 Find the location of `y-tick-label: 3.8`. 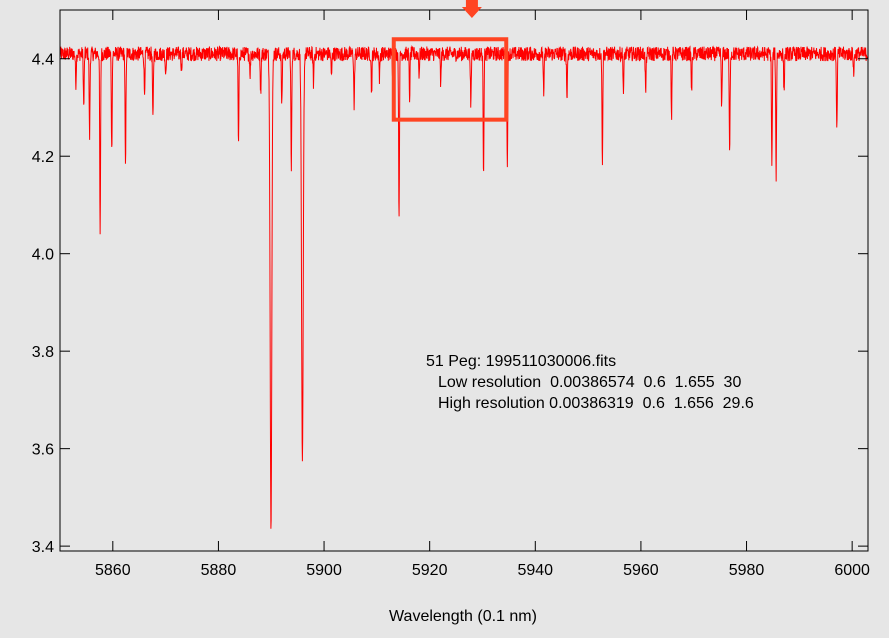

y-tick-label: 3.8 is located at coordinates (43, 352).